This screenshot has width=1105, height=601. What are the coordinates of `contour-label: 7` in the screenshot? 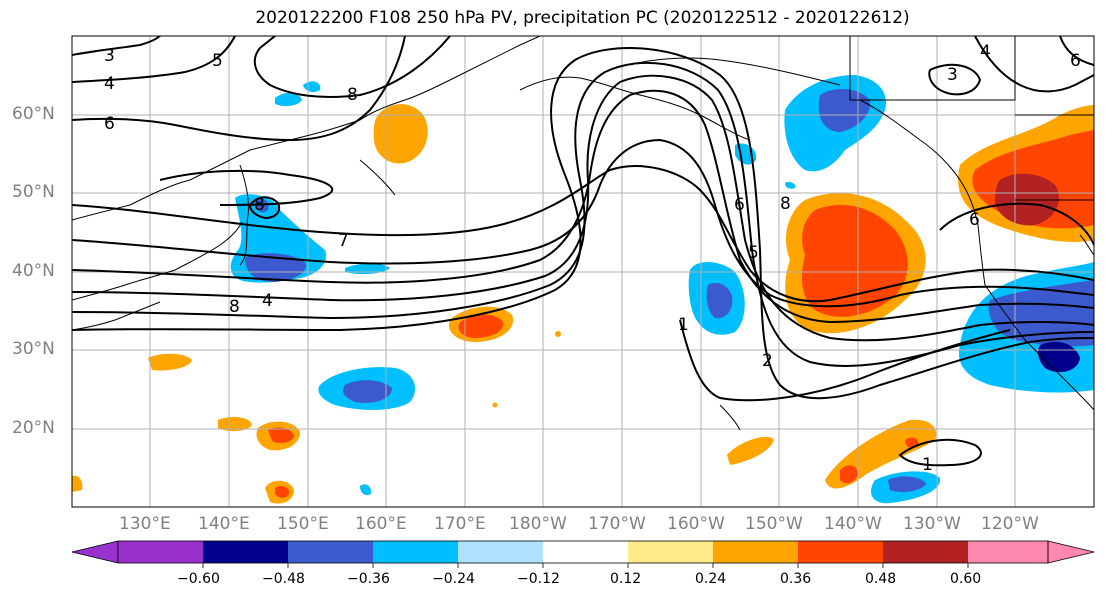 It's located at (343, 241).